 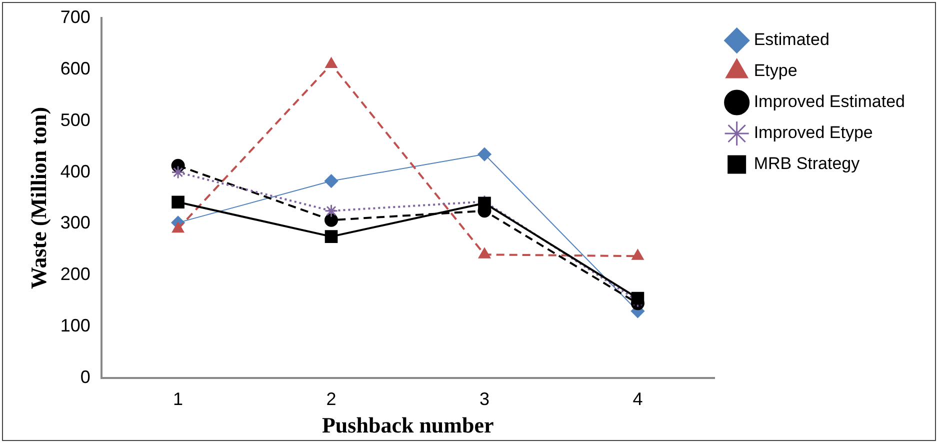 What do you see at coordinates (792, 40) in the screenshot?
I see `legend-label: Estimated` at bounding box center [792, 40].